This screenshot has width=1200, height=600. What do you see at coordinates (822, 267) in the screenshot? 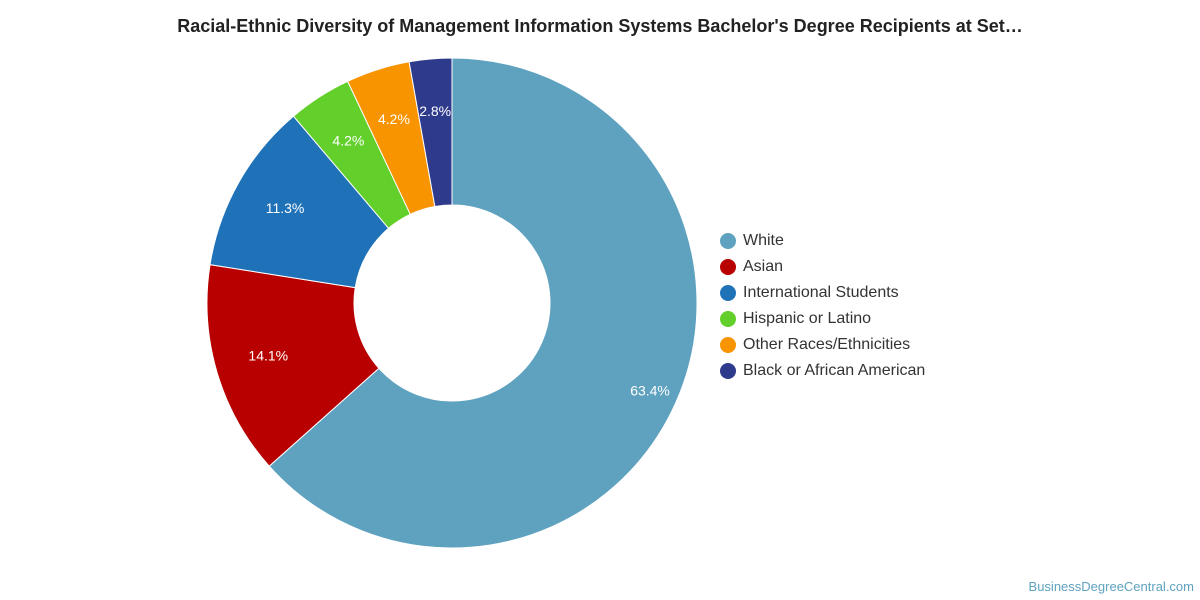
I see `legend-item: Asian` at bounding box center [822, 267].